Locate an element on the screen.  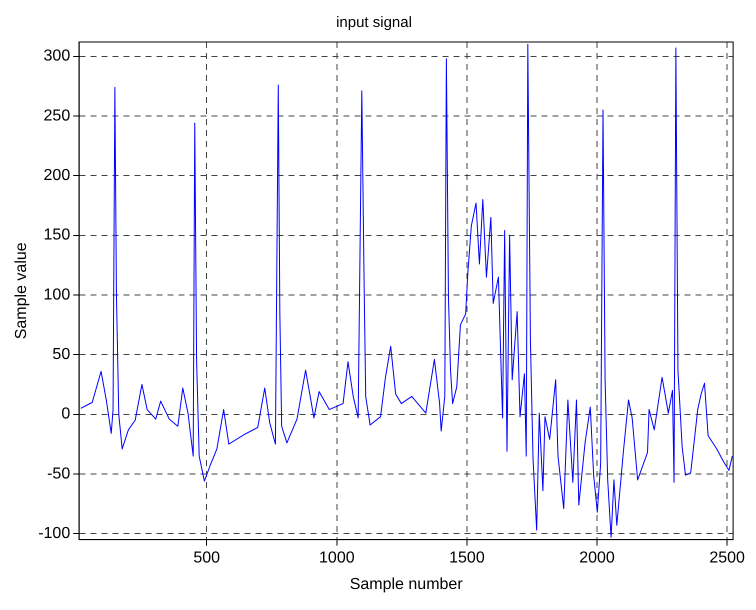
x-tick-label: 1000 is located at coordinates (337, 558).